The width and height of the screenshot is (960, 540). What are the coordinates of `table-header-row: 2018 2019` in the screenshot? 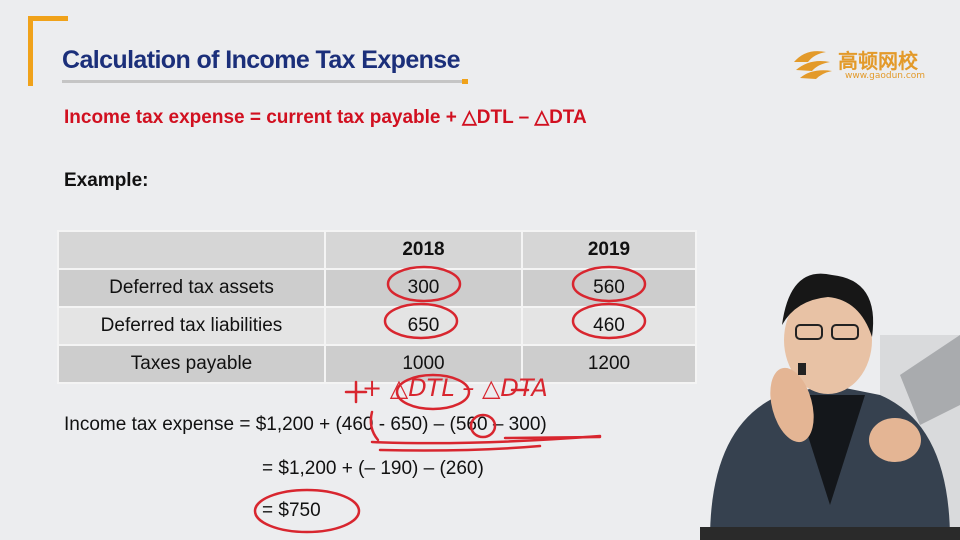 It's located at (377, 250).